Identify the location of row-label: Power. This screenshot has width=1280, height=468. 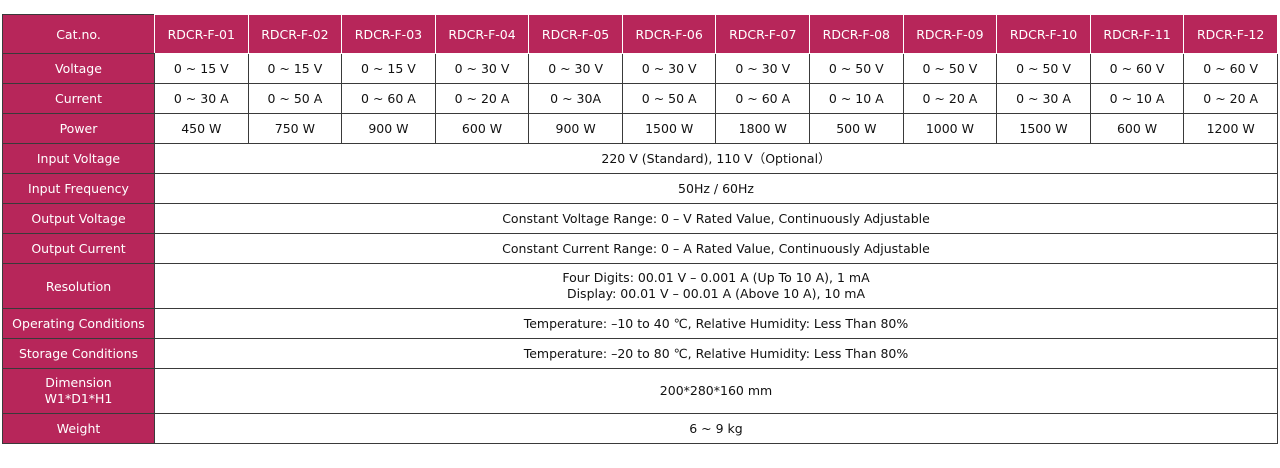
(78, 128).